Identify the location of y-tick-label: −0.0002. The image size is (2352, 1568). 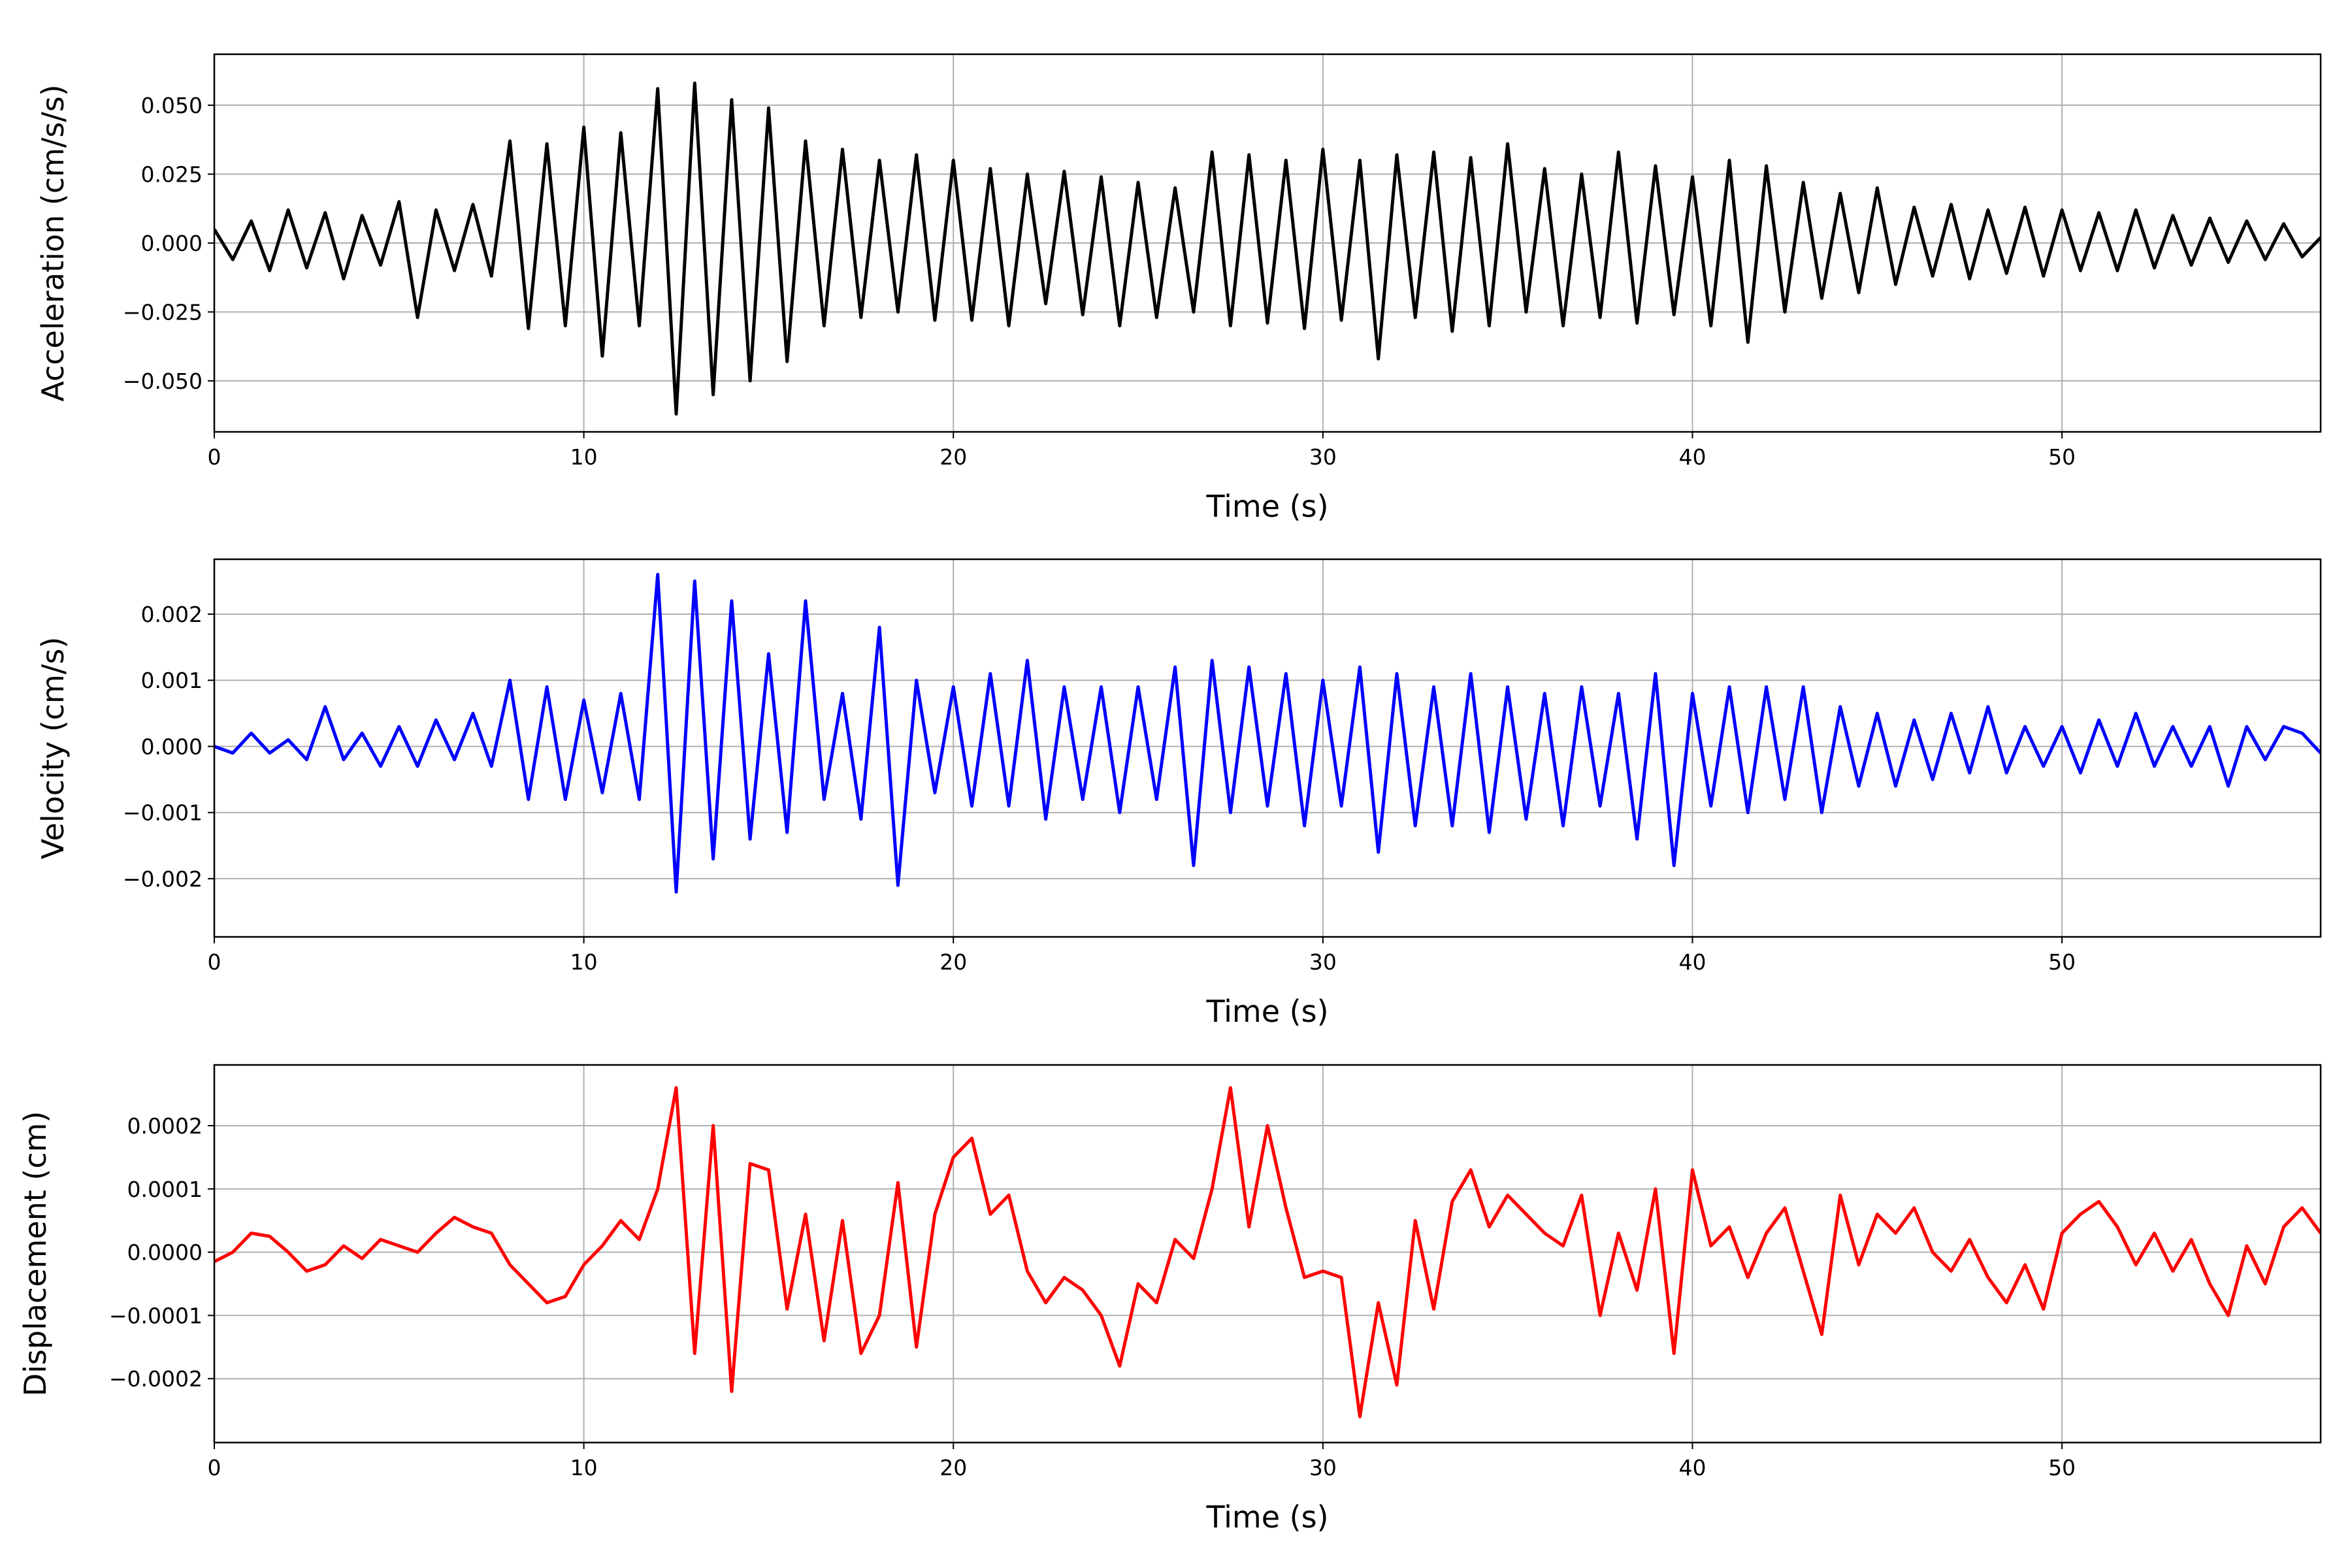
(156, 1379).